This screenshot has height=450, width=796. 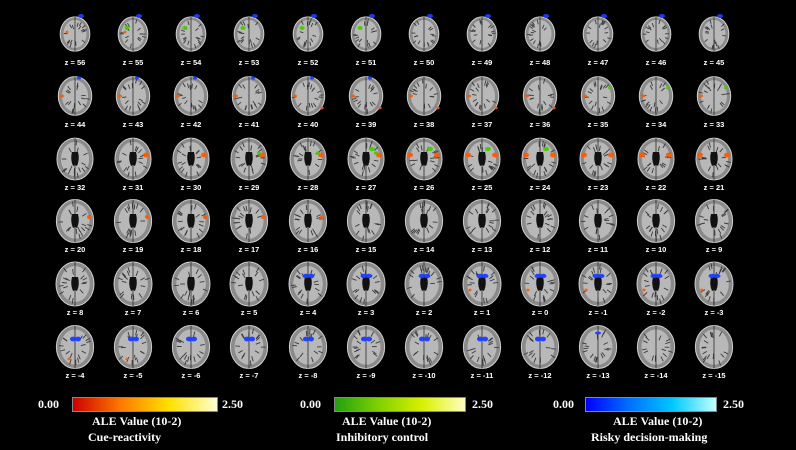 I want to click on z-coordinate-label: z = 21, so click(x=714, y=187).